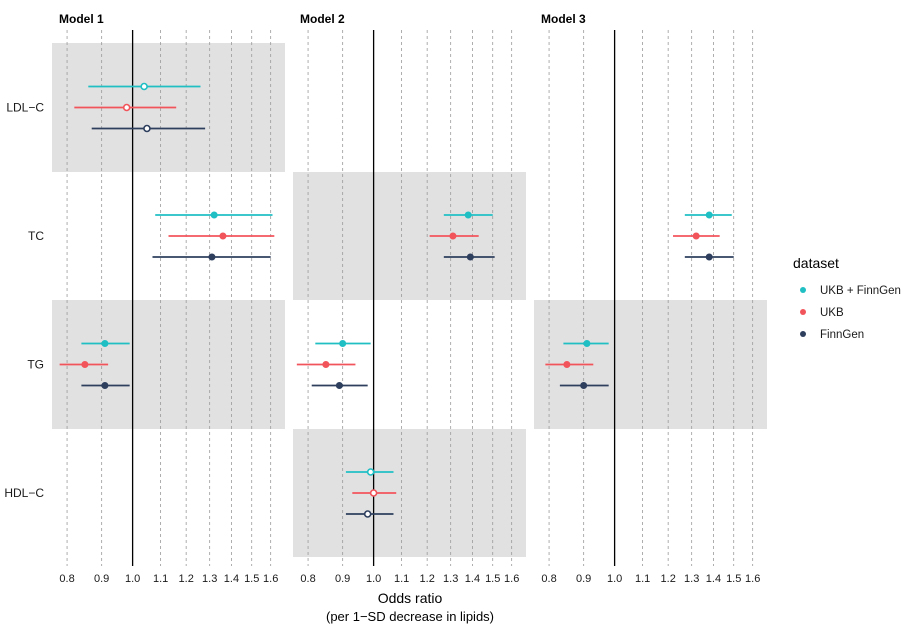 This screenshot has height=627, width=913. I want to click on row-label: LDL−C, so click(25, 108).